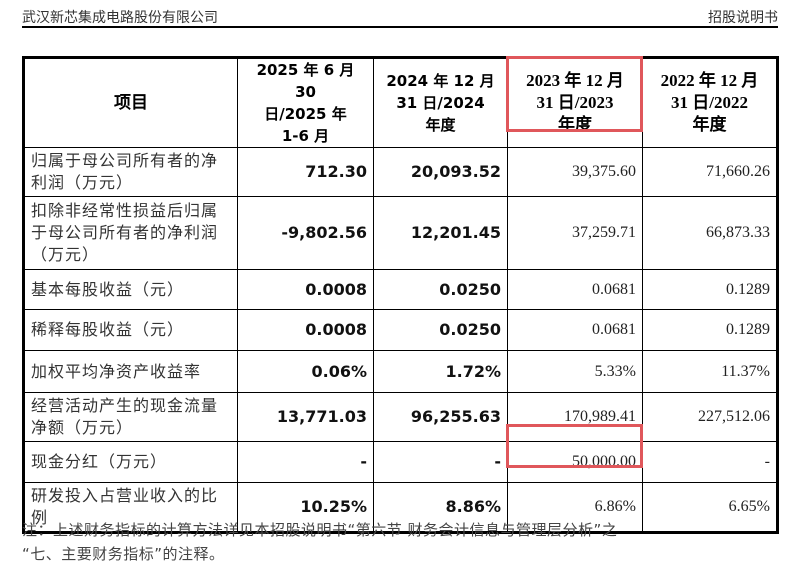 The width and height of the screenshot is (812, 569). Describe the element at coordinates (130, 417) in the screenshot. I see `row-label: 经营活动产生的现金流量净额（万元）` at that location.